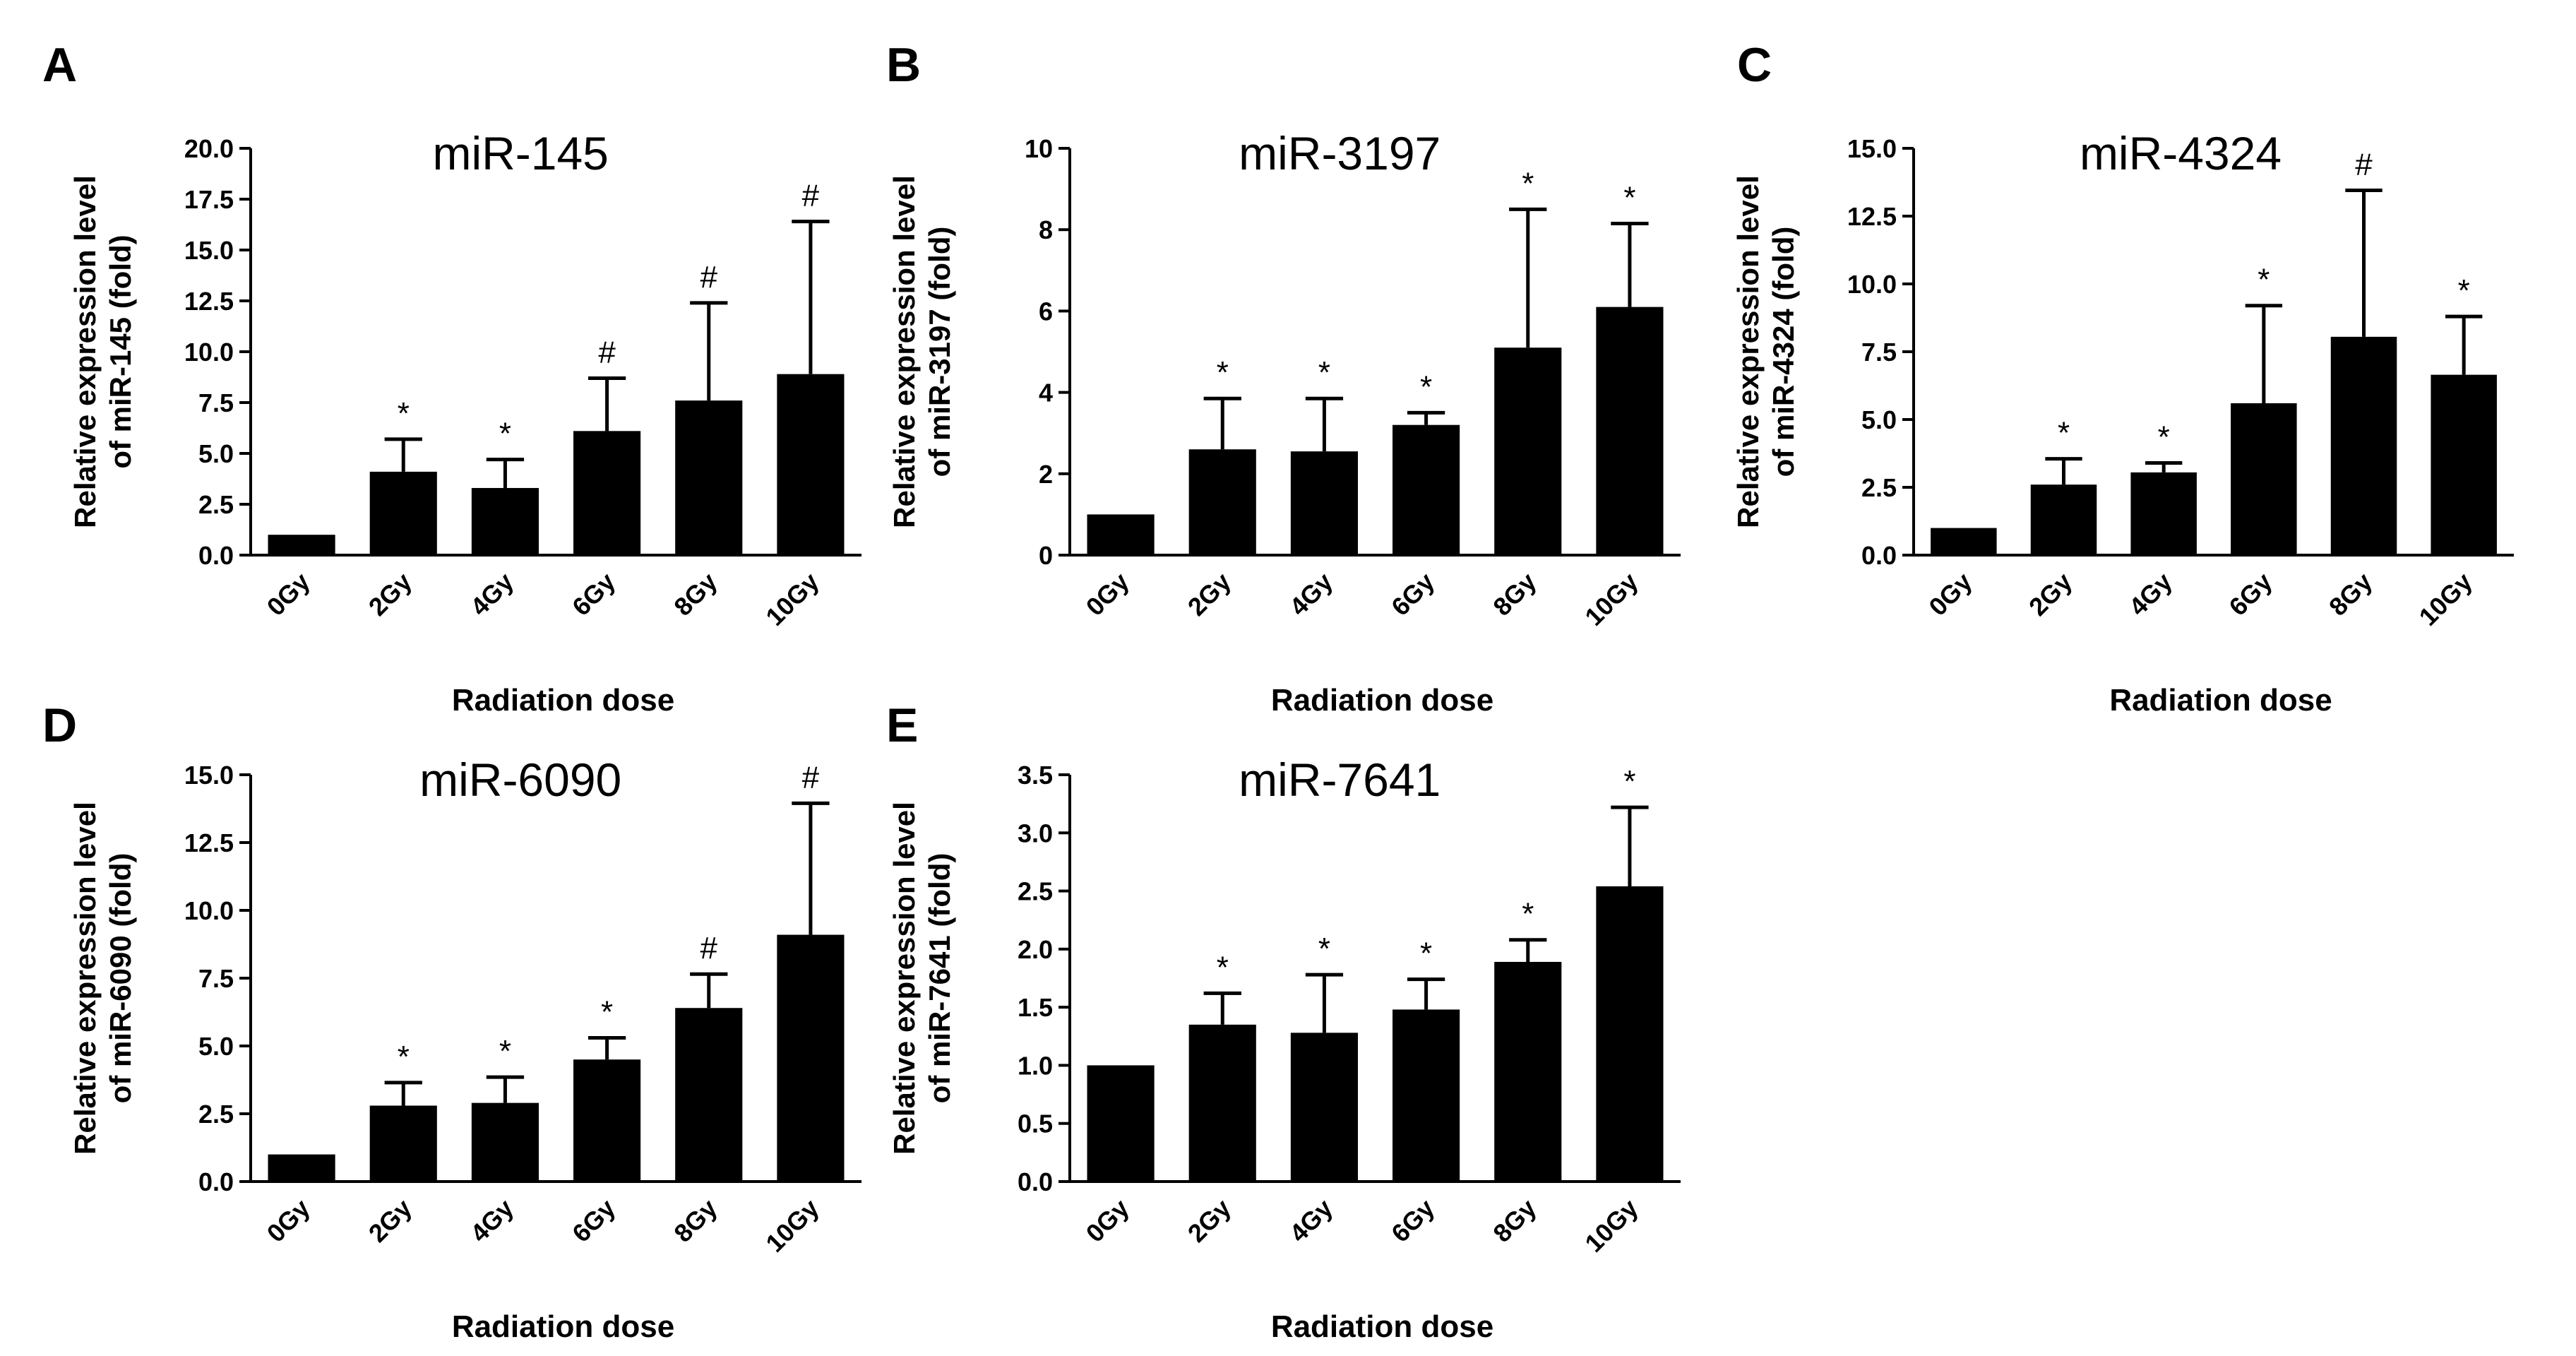 Image resolution: width=2576 pixels, height=1356 pixels. What do you see at coordinates (520, 153) in the screenshot?
I see `chart-title: miR-145` at bounding box center [520, 153].